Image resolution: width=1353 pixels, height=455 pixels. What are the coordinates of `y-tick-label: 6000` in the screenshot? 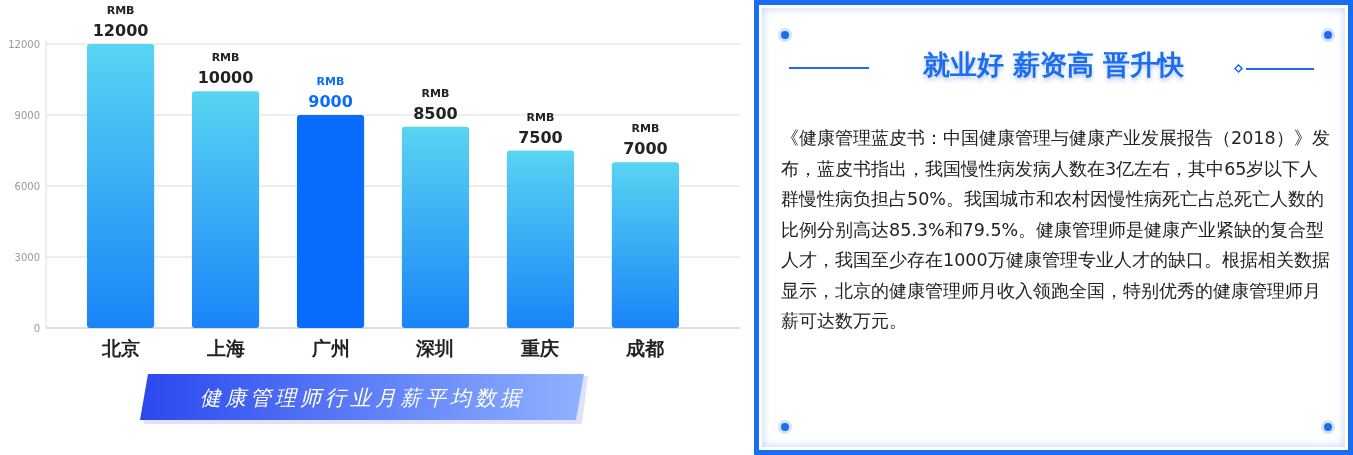 It's located at (27, 186).